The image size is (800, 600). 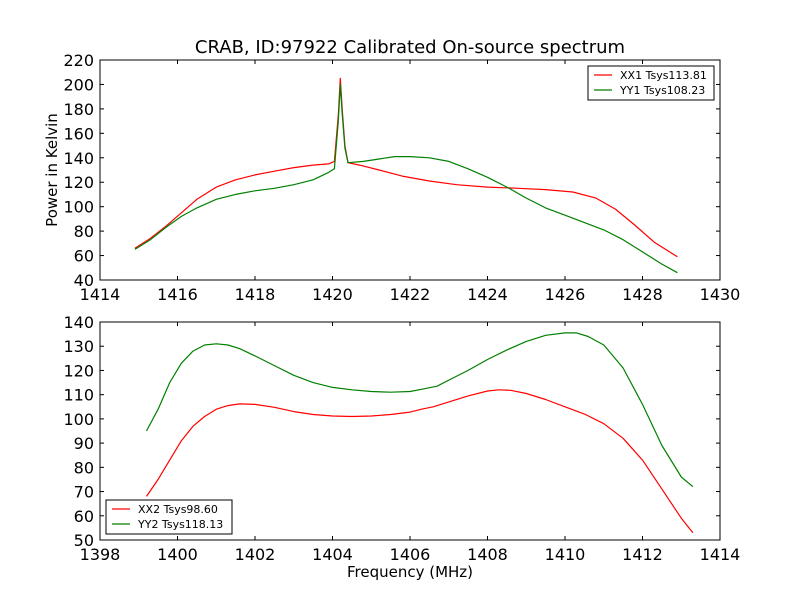 What do you see at coordinates (78, 419) in the screenshot?
I see `chart2-y-tick-label: 100` at bounding box center [78, 419].